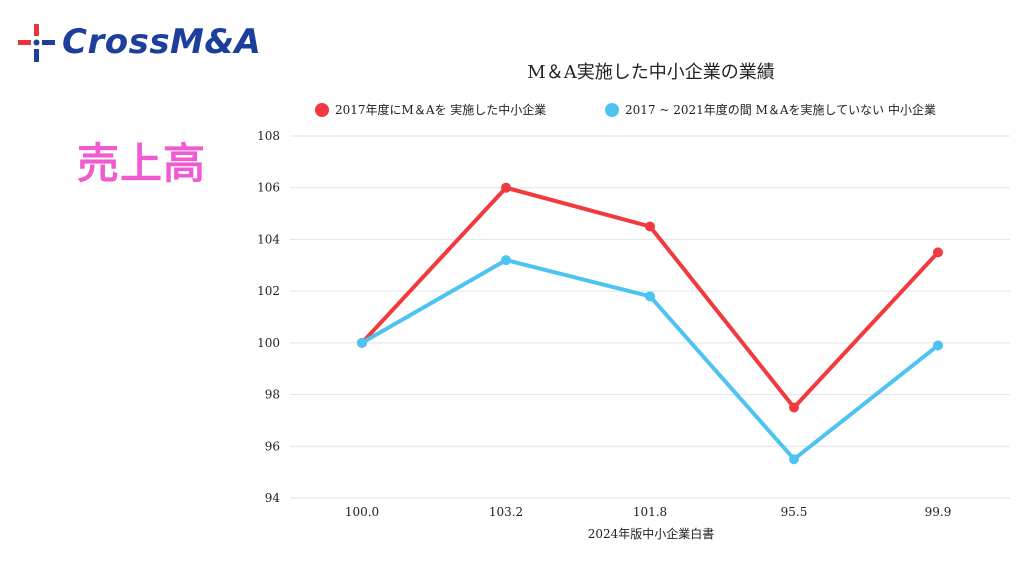 Image resolution: width=1024 pixels, height=576 pixels. Describe the element at coordinates (938, 512) in the screenshot. I see `x-tick-label: 99.9` at that location.